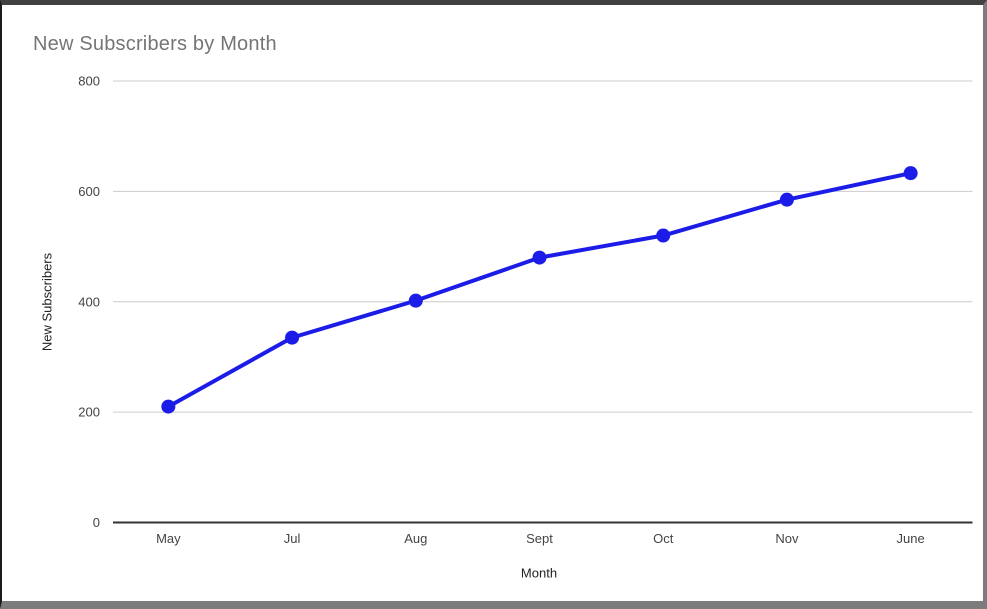 This screenshot has width=987, height=609. What do you see at coordinates (168, 406) in the screenshot?
I see `data-point-may` at bounding box center [168, 406].